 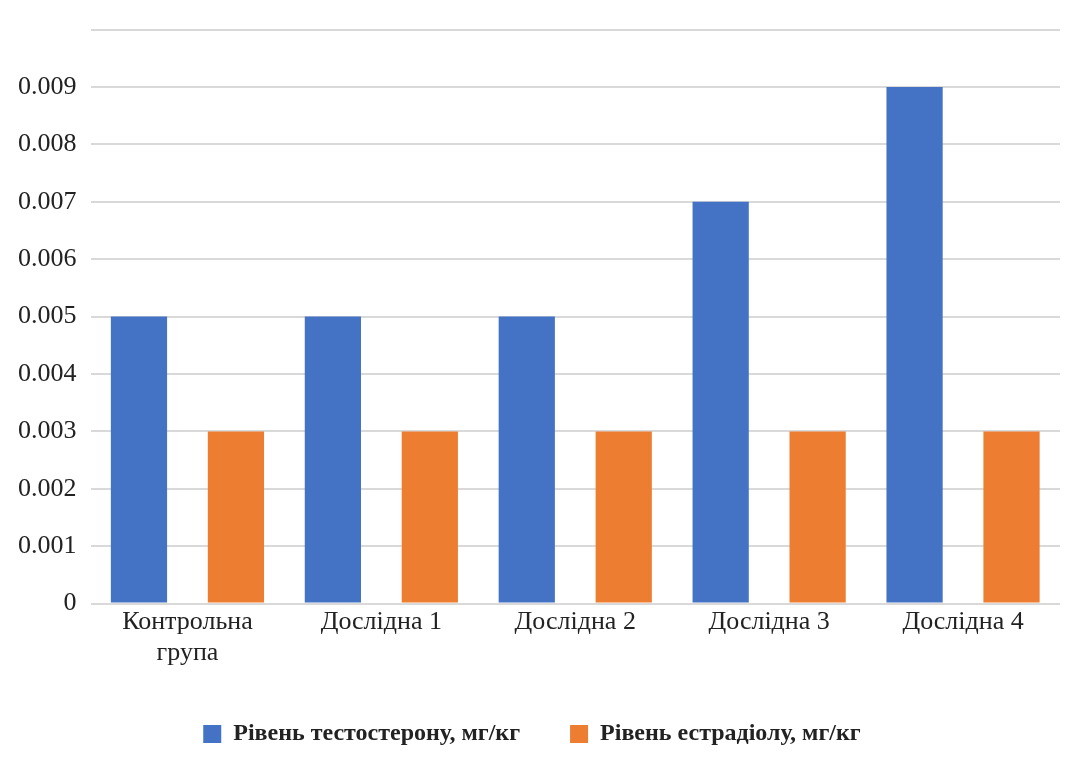 What do you see at coordinates (47, 315) in the screenshot?
I see `y-tick-label: 0.005` at bounding box center [47, 315].